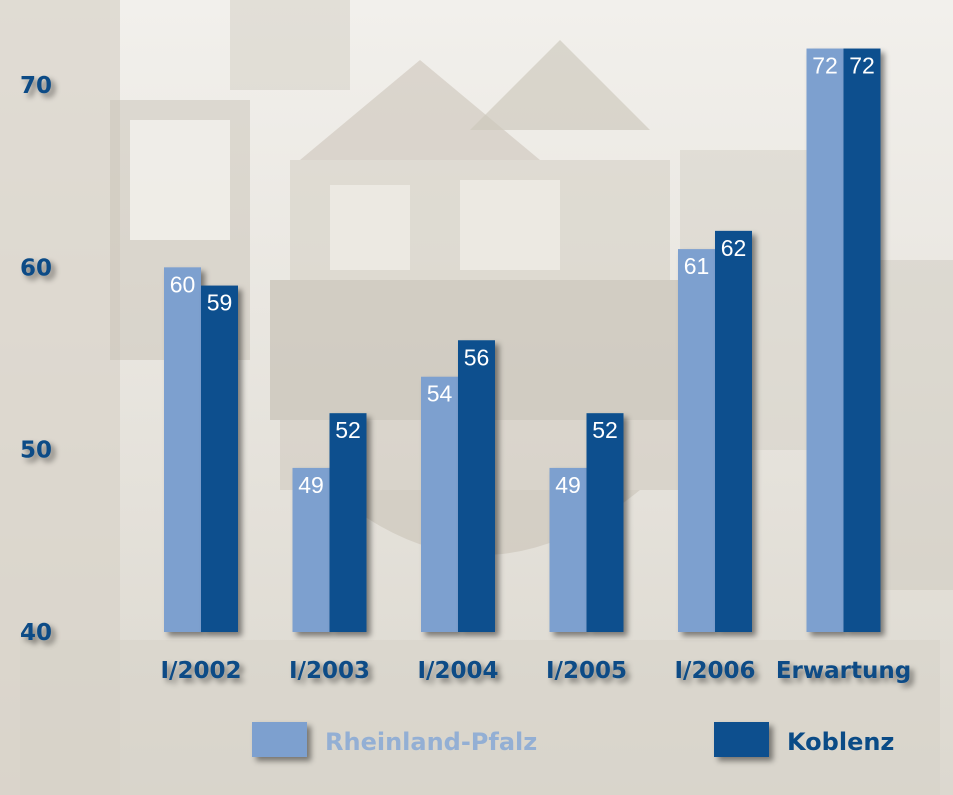  I want to click on legend-swatch-koblenz, so click(741, 739).